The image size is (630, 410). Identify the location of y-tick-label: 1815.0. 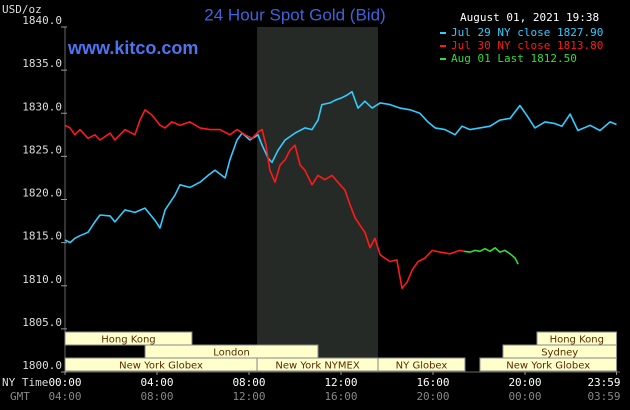
(42, 236).